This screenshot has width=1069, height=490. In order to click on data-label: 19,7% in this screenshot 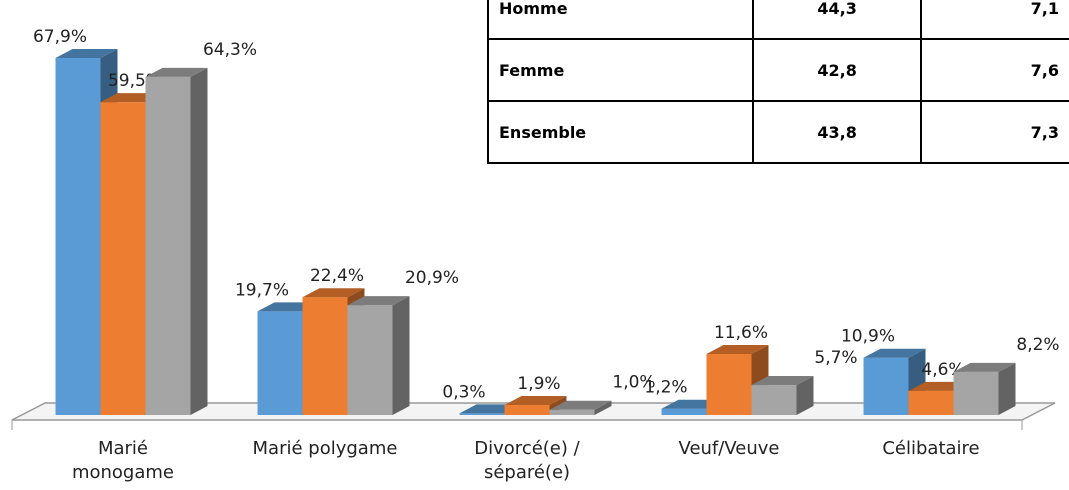, I will do `click(262, 290)`.